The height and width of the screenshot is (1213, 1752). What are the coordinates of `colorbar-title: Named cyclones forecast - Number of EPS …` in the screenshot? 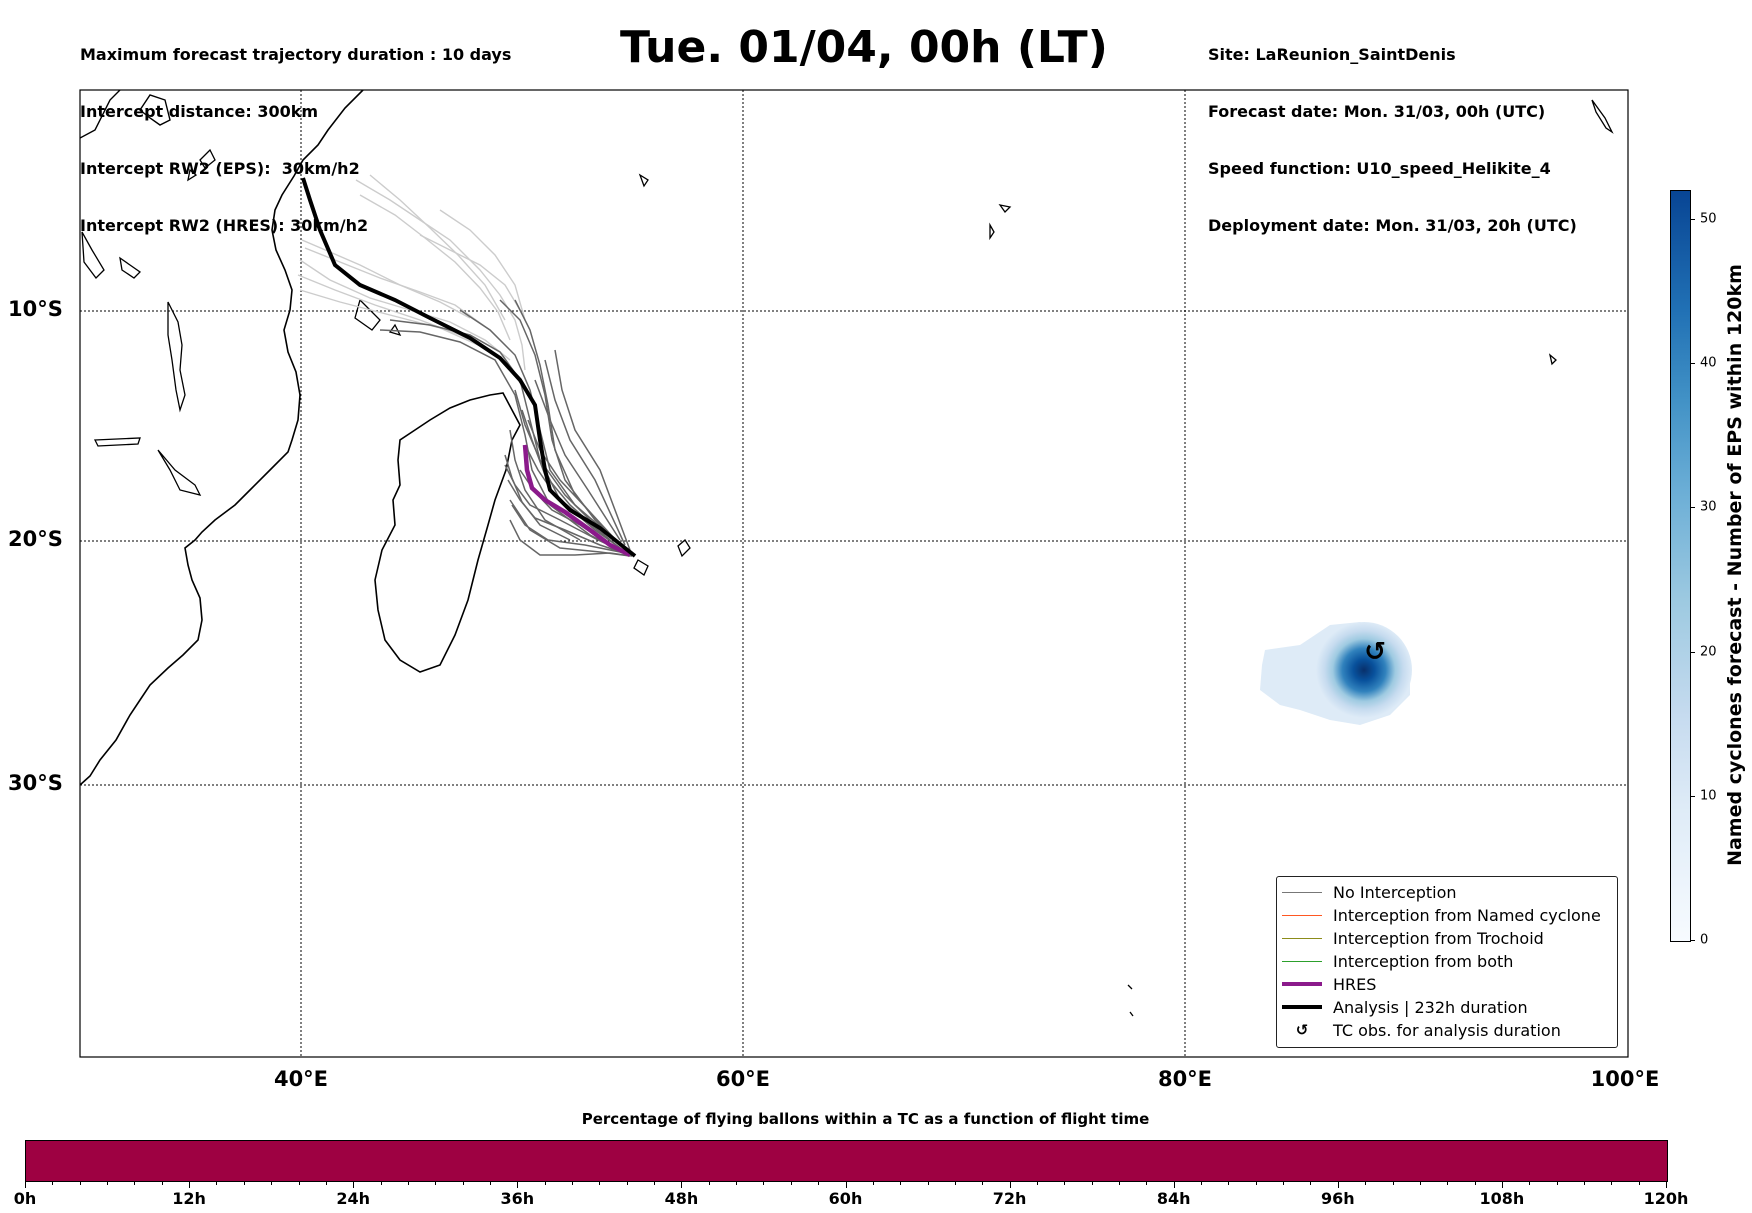 It's located at (1735, 565).